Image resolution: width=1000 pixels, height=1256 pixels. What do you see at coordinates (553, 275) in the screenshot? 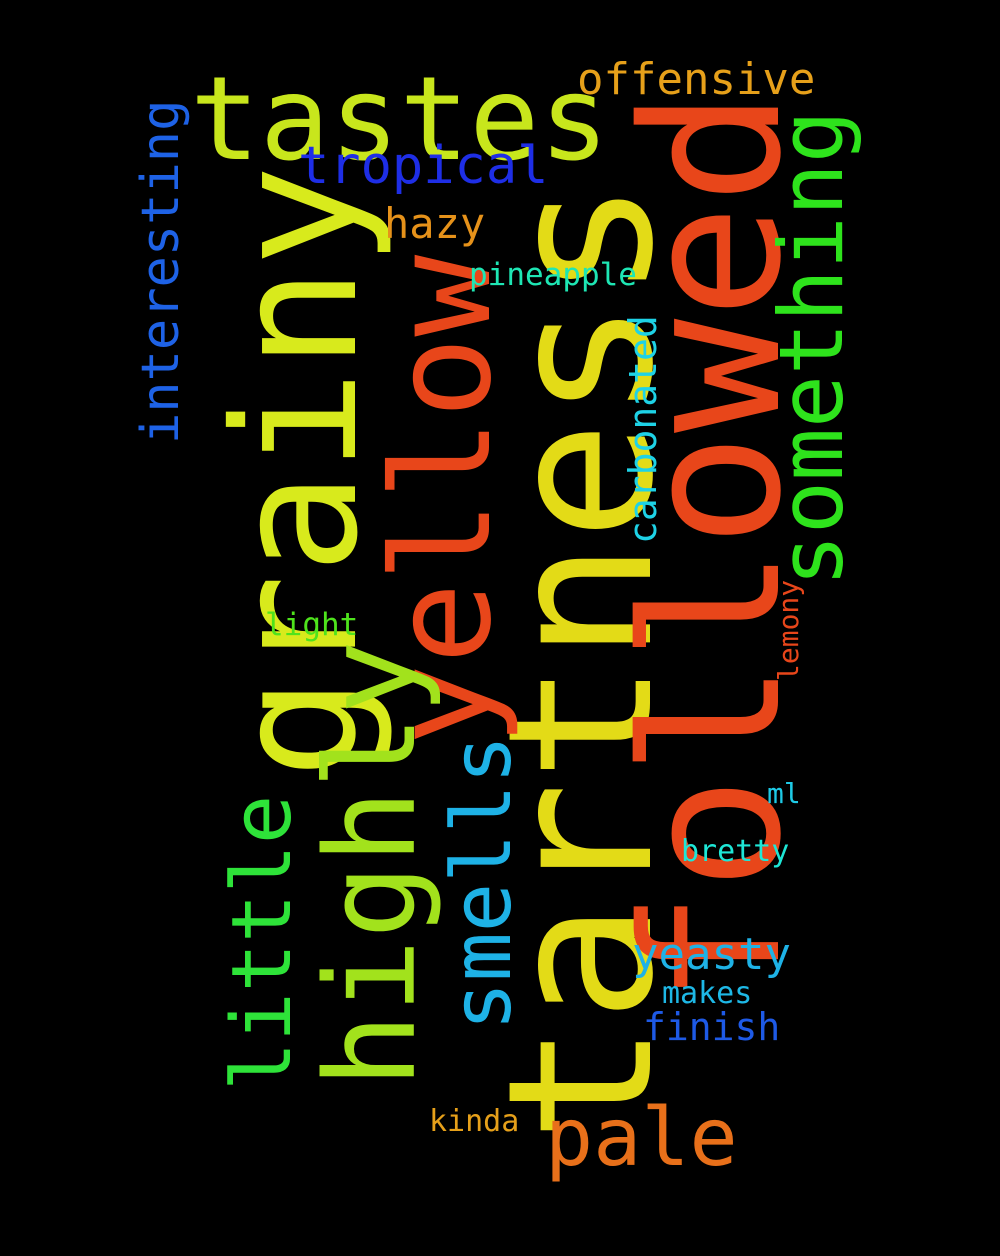
I see `word-pineapple: pineapple` at bounding box center [553, 275].